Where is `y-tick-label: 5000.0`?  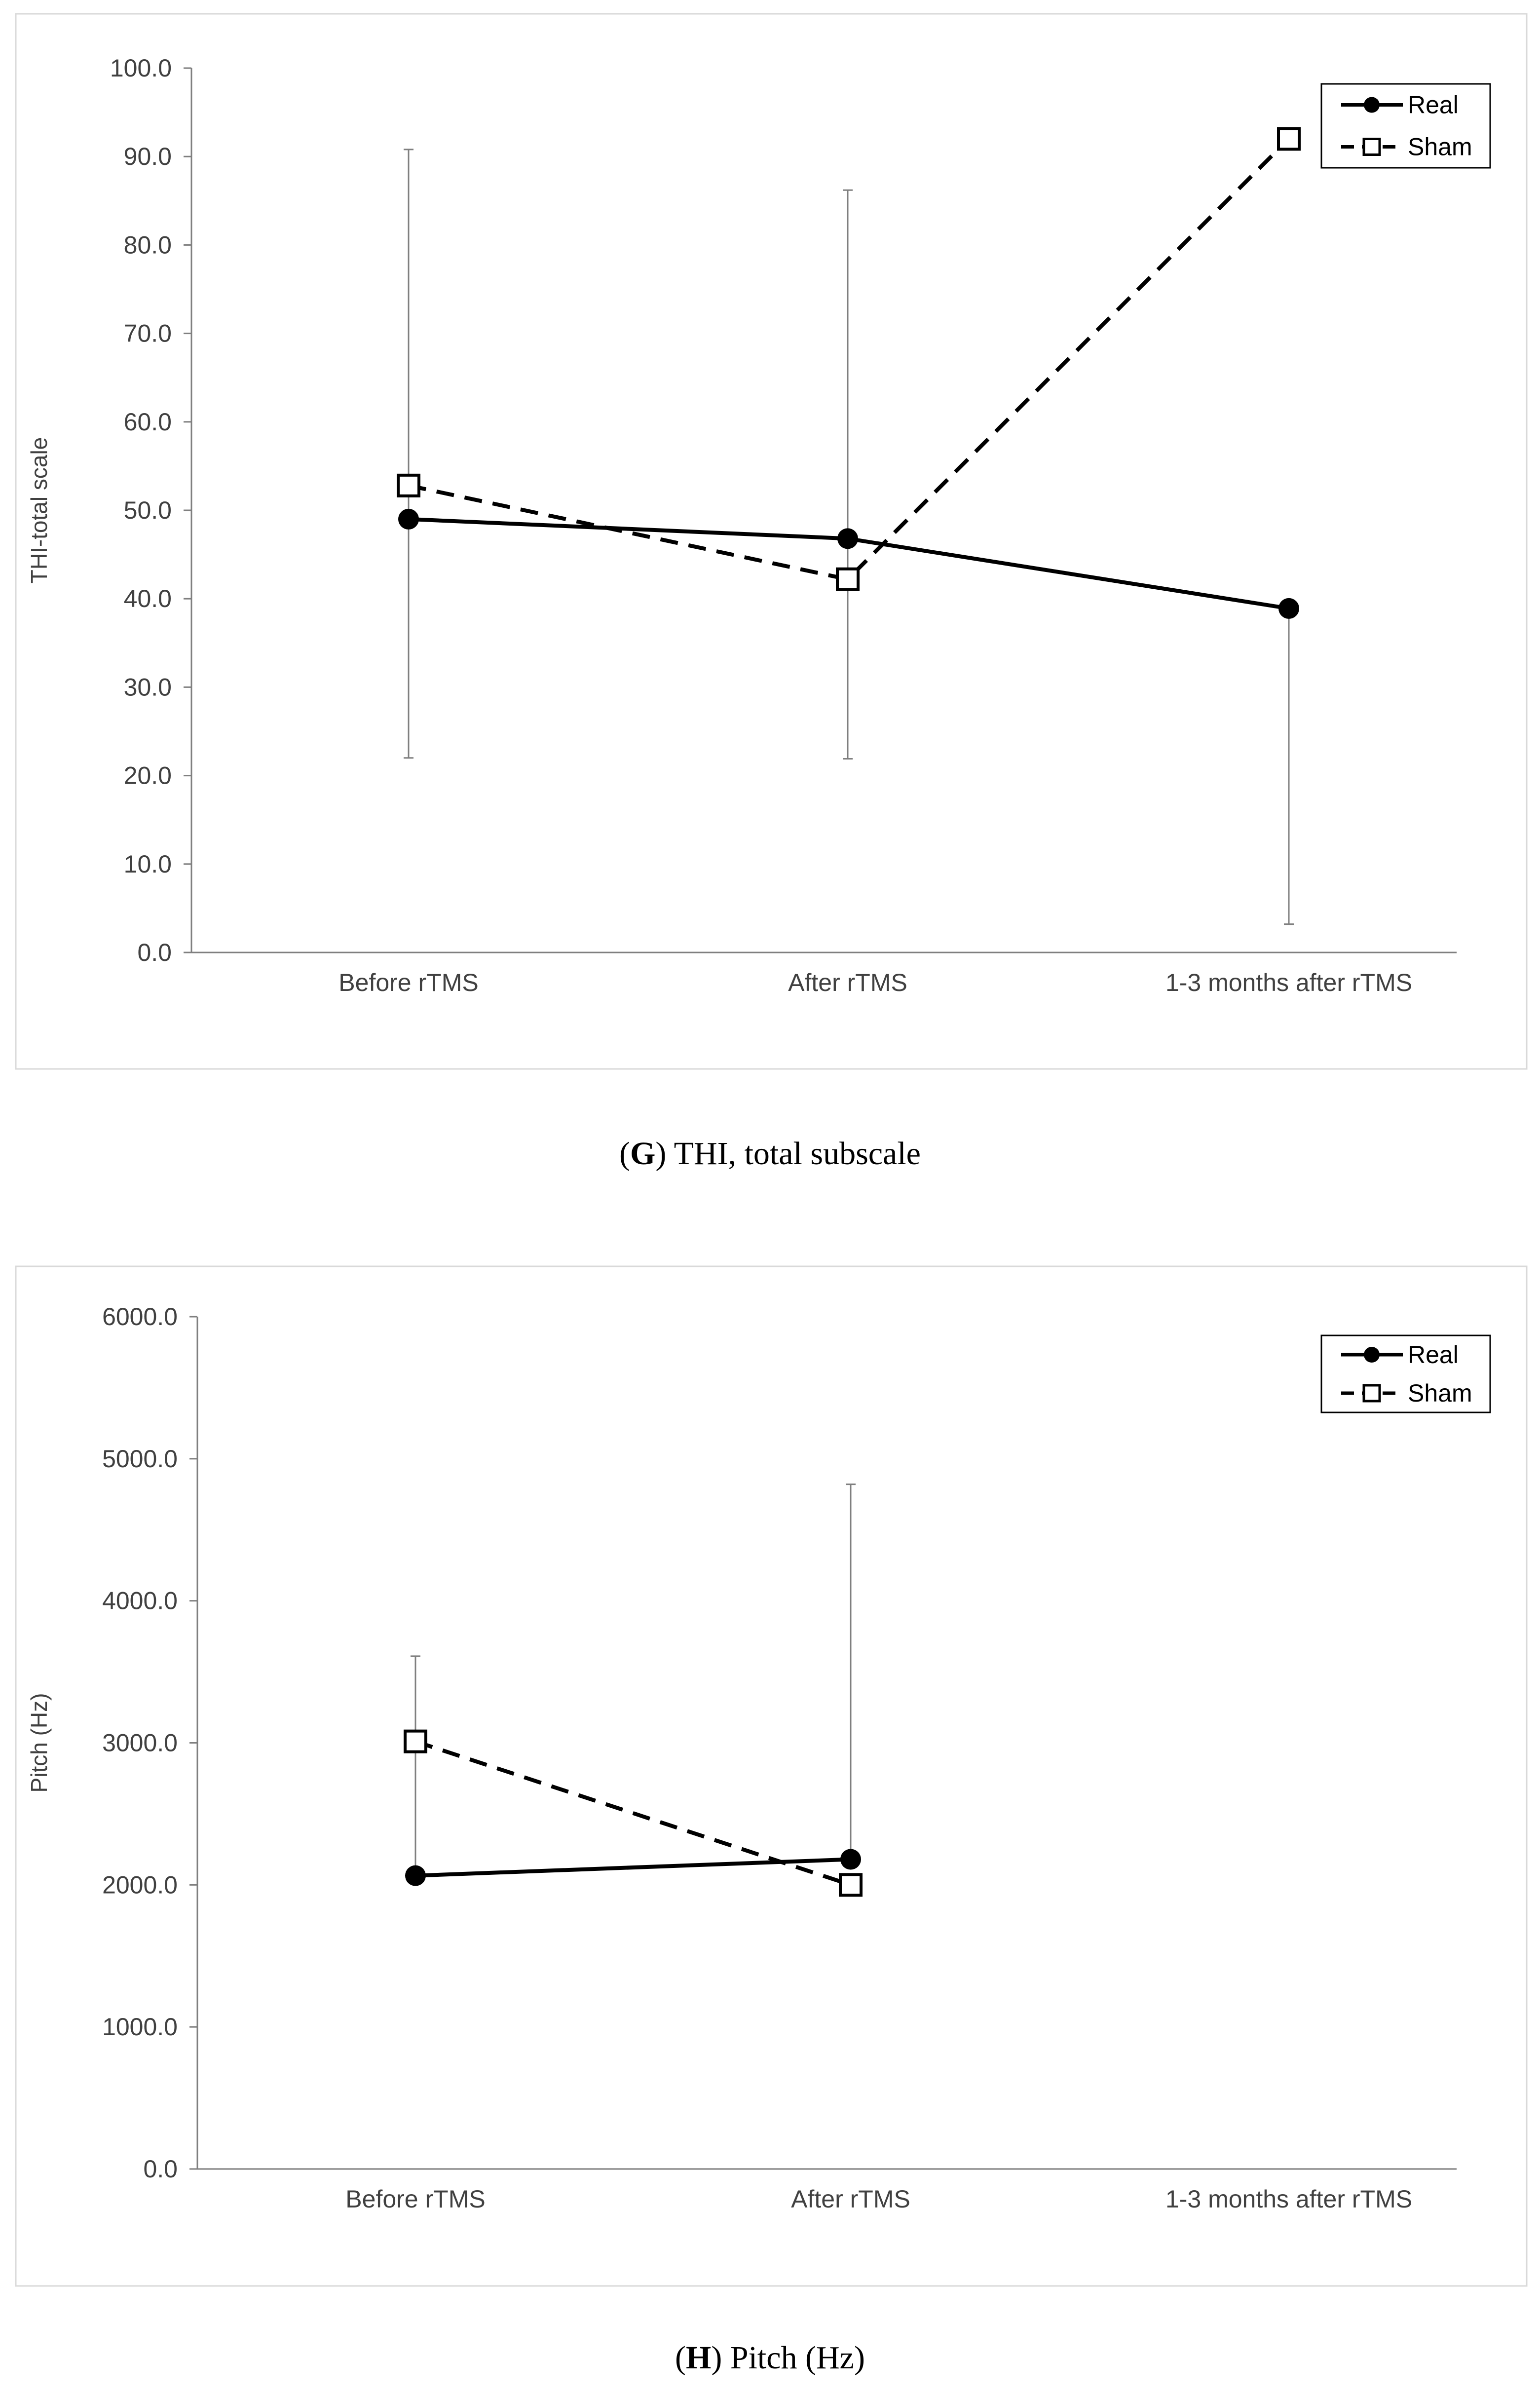 y-tick-label: 5000.0 is located at coordinates (140, 1459).